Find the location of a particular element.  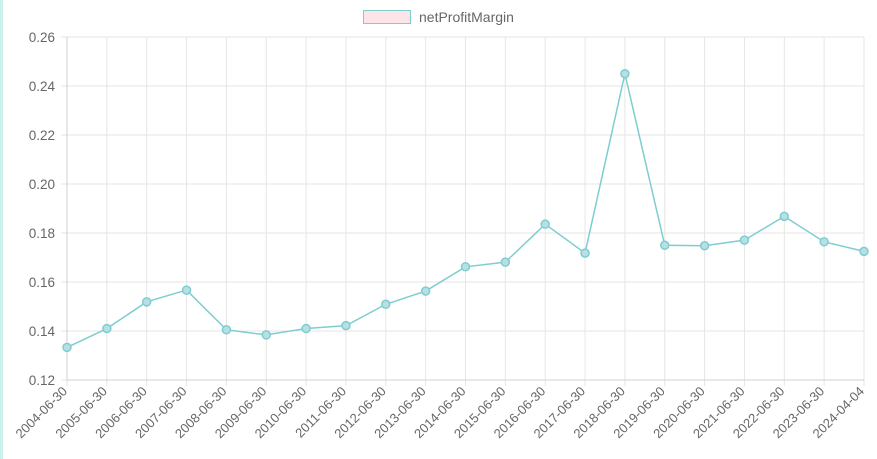

y-tick-label: 0.16 is located at coordinates (42, 282).